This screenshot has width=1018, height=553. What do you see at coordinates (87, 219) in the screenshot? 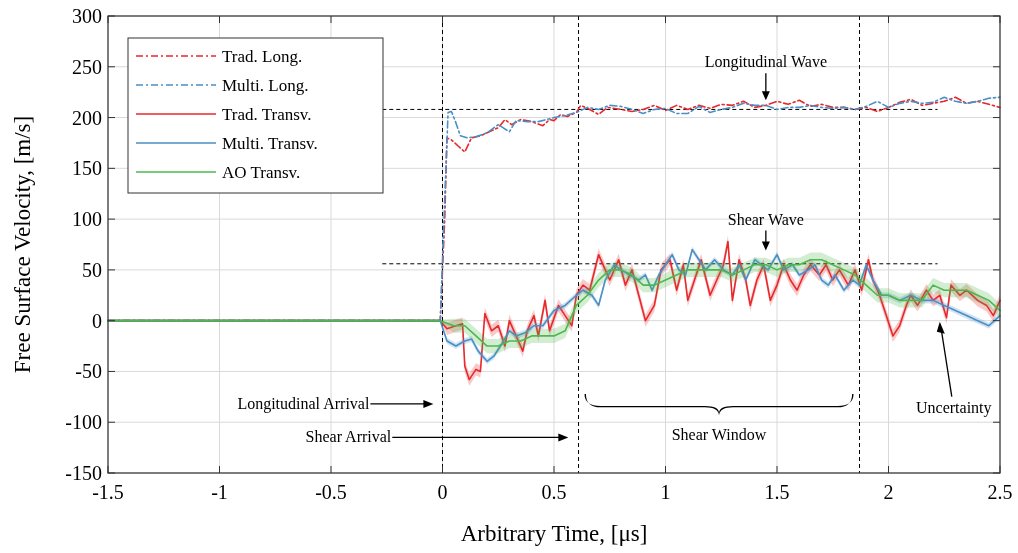
I see `y-tick-label: 100` at bounding box center [87, 219].